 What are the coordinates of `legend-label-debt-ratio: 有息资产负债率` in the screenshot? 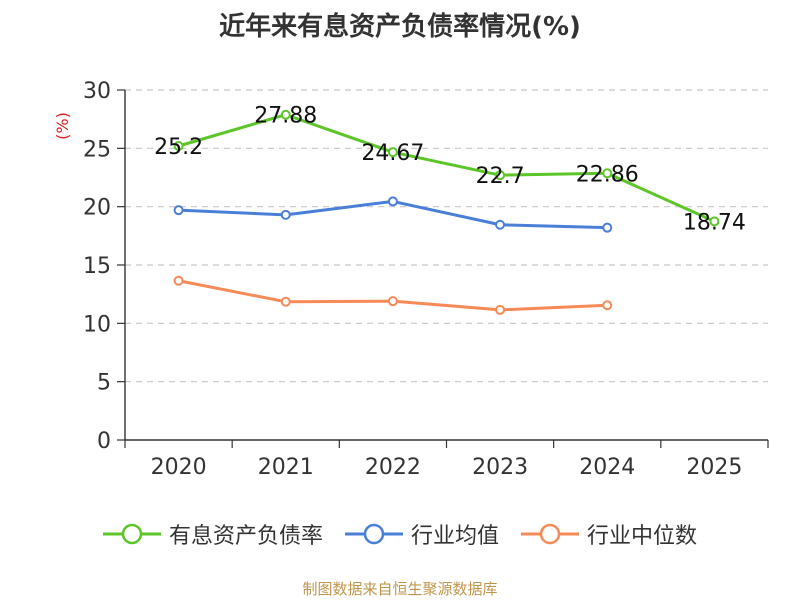 It's located at (245, 536).